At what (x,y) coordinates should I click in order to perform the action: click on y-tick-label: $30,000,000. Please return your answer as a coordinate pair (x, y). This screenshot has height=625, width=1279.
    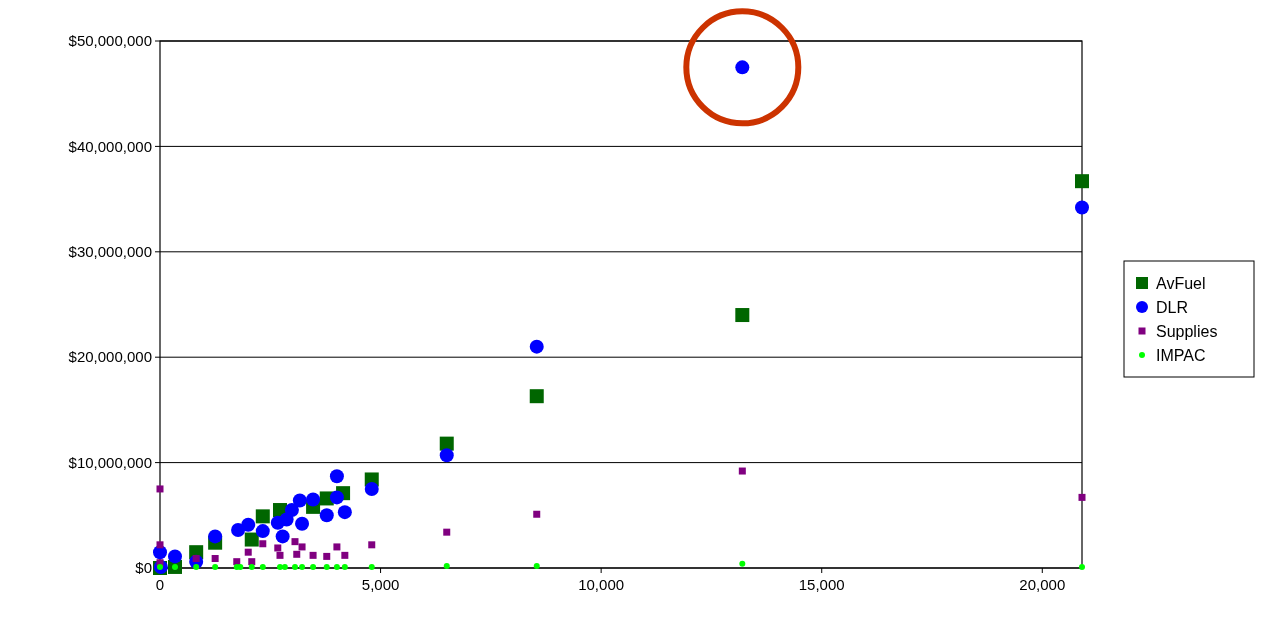
    Looking at the image, I should click on (110, 252).